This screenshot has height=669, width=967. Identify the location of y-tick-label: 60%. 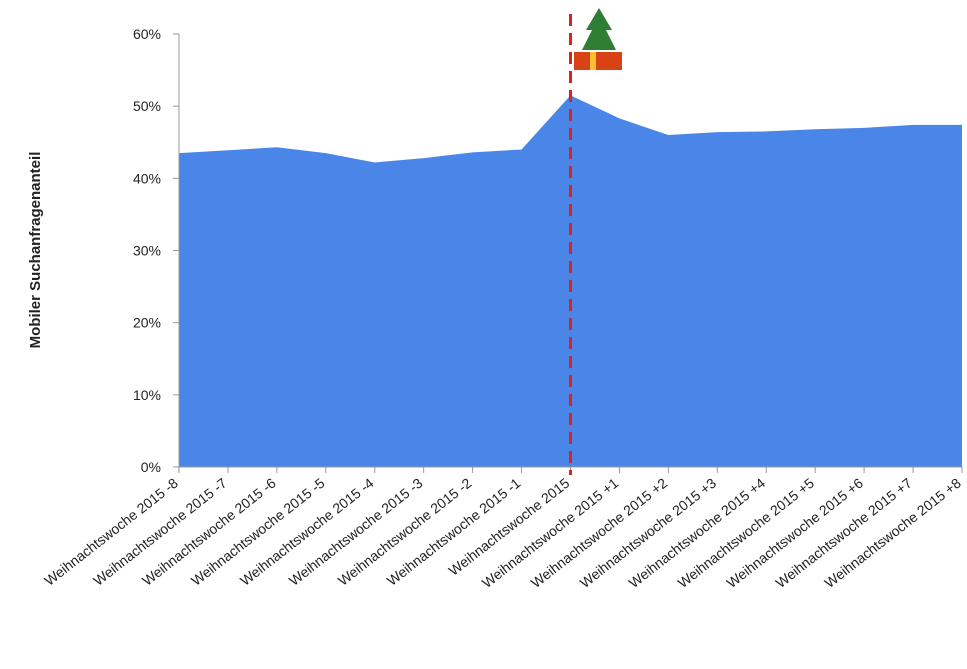
(147, 34).